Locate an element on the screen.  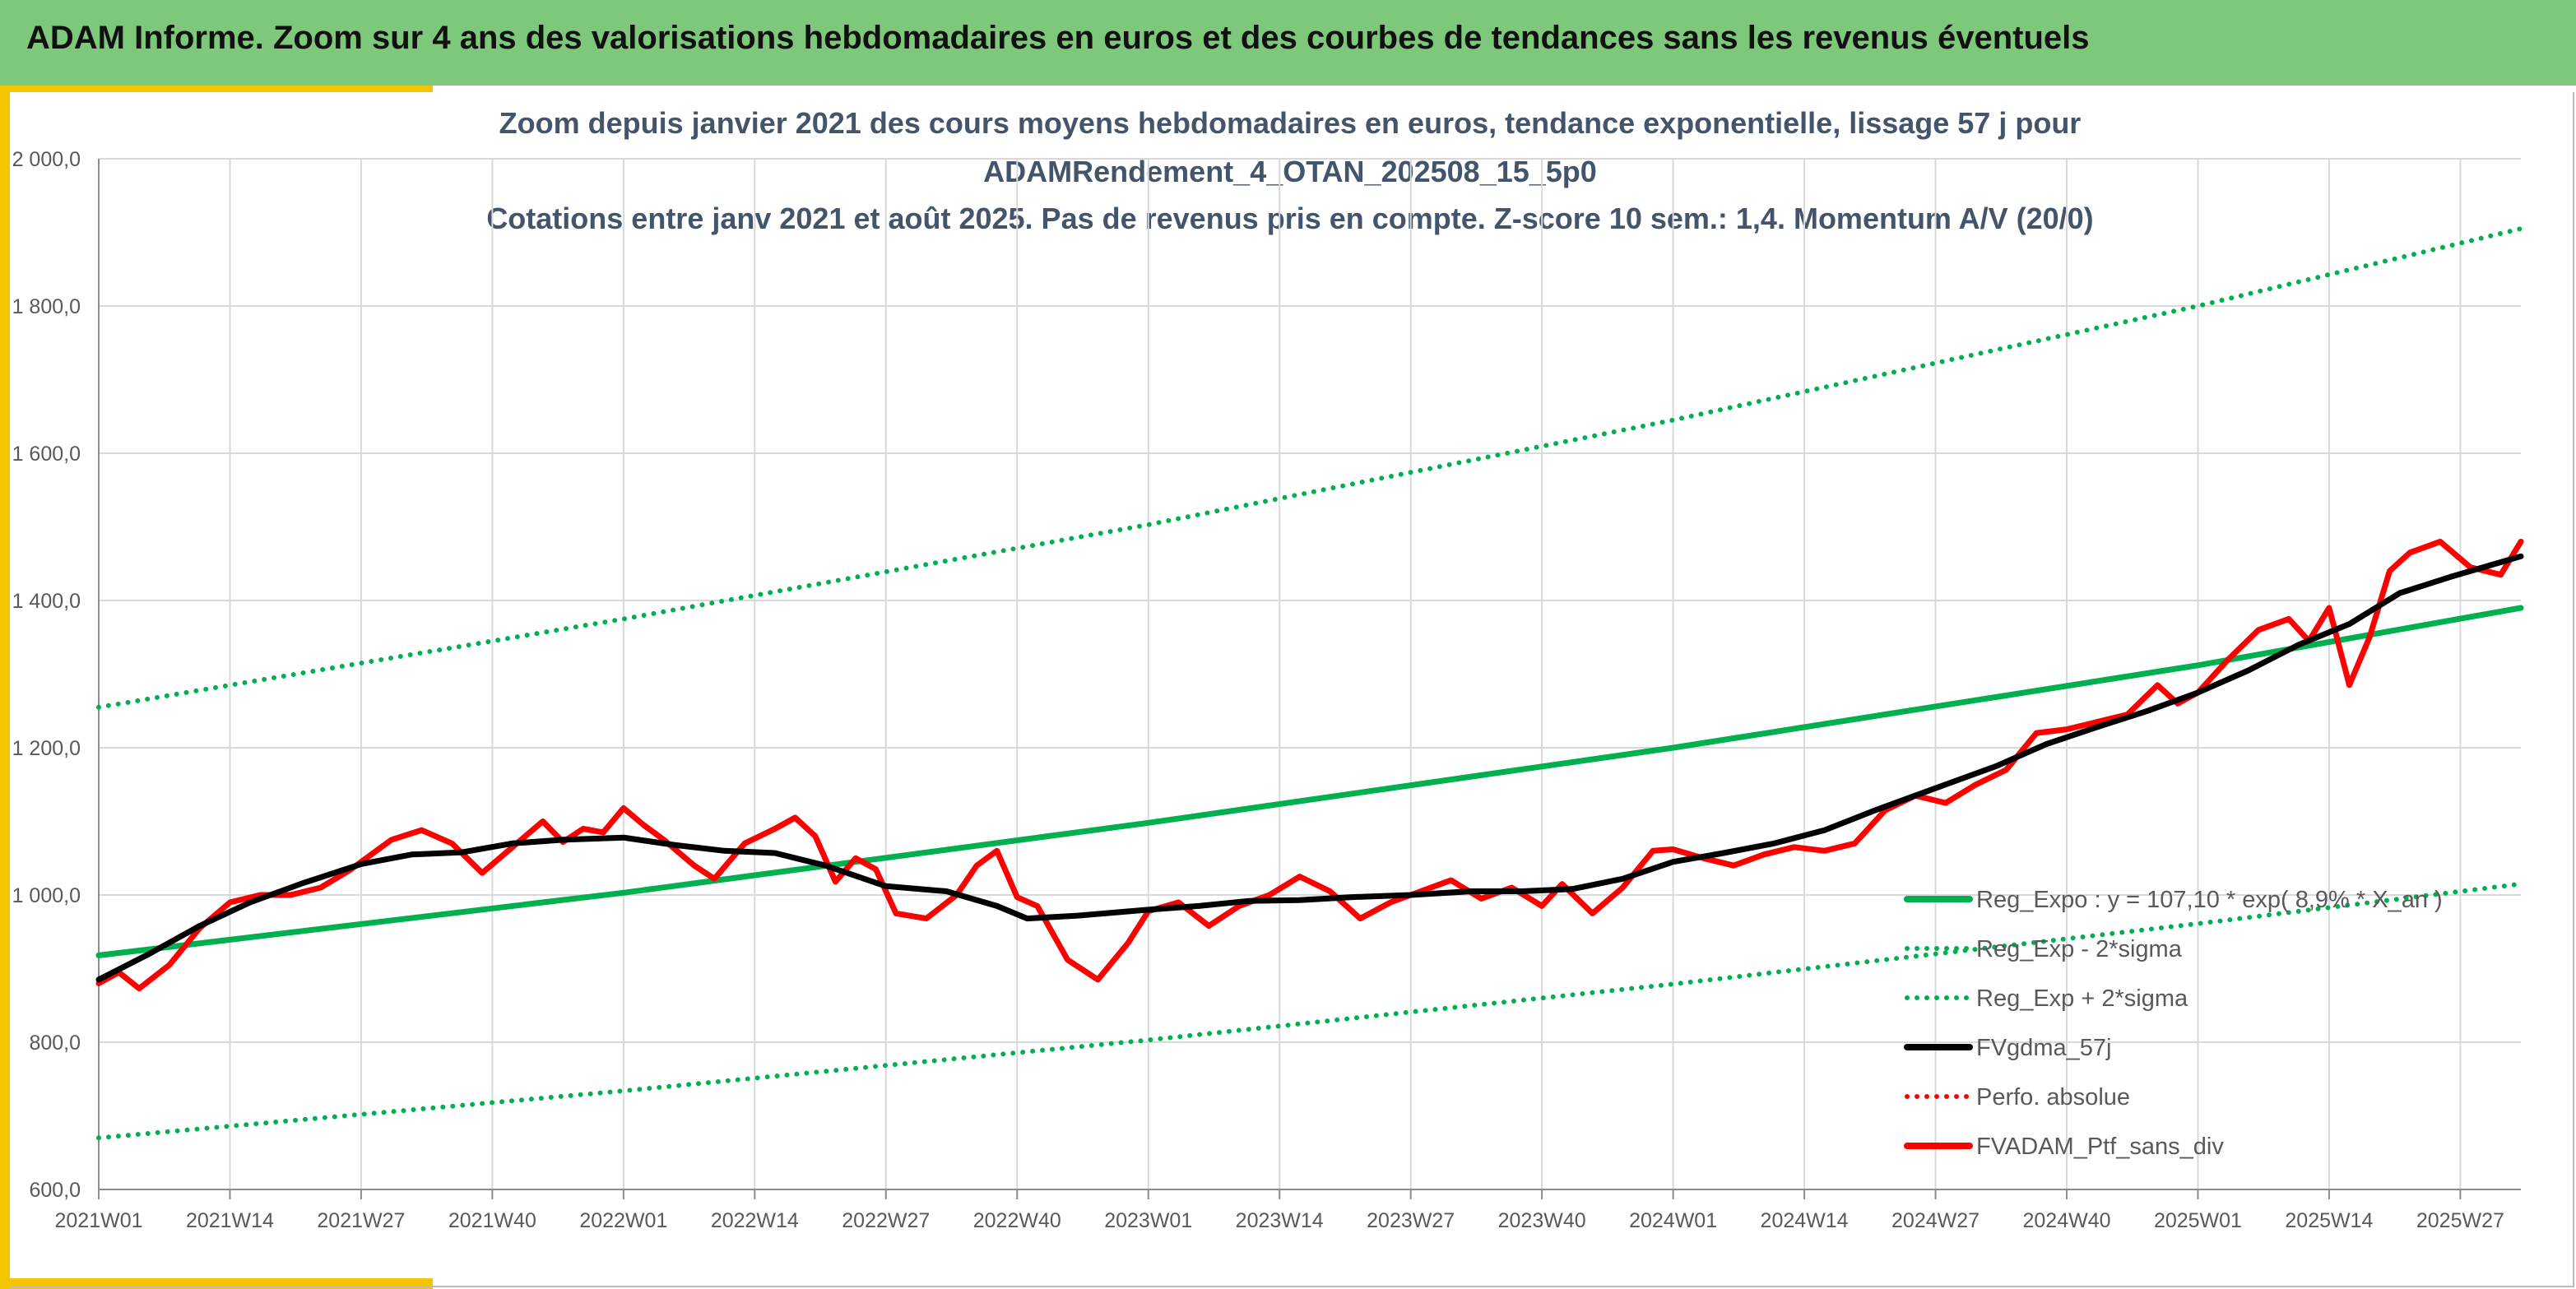
accent-bar-left is located at coordinates (5, 687).